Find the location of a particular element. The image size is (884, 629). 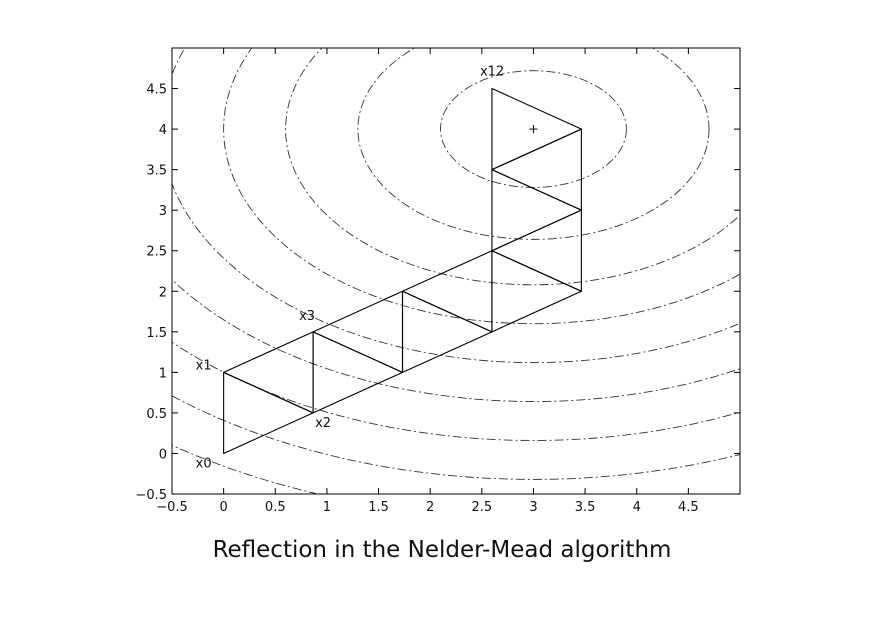

x-tick-label: 1.5 is located at coordinates (378, 507).